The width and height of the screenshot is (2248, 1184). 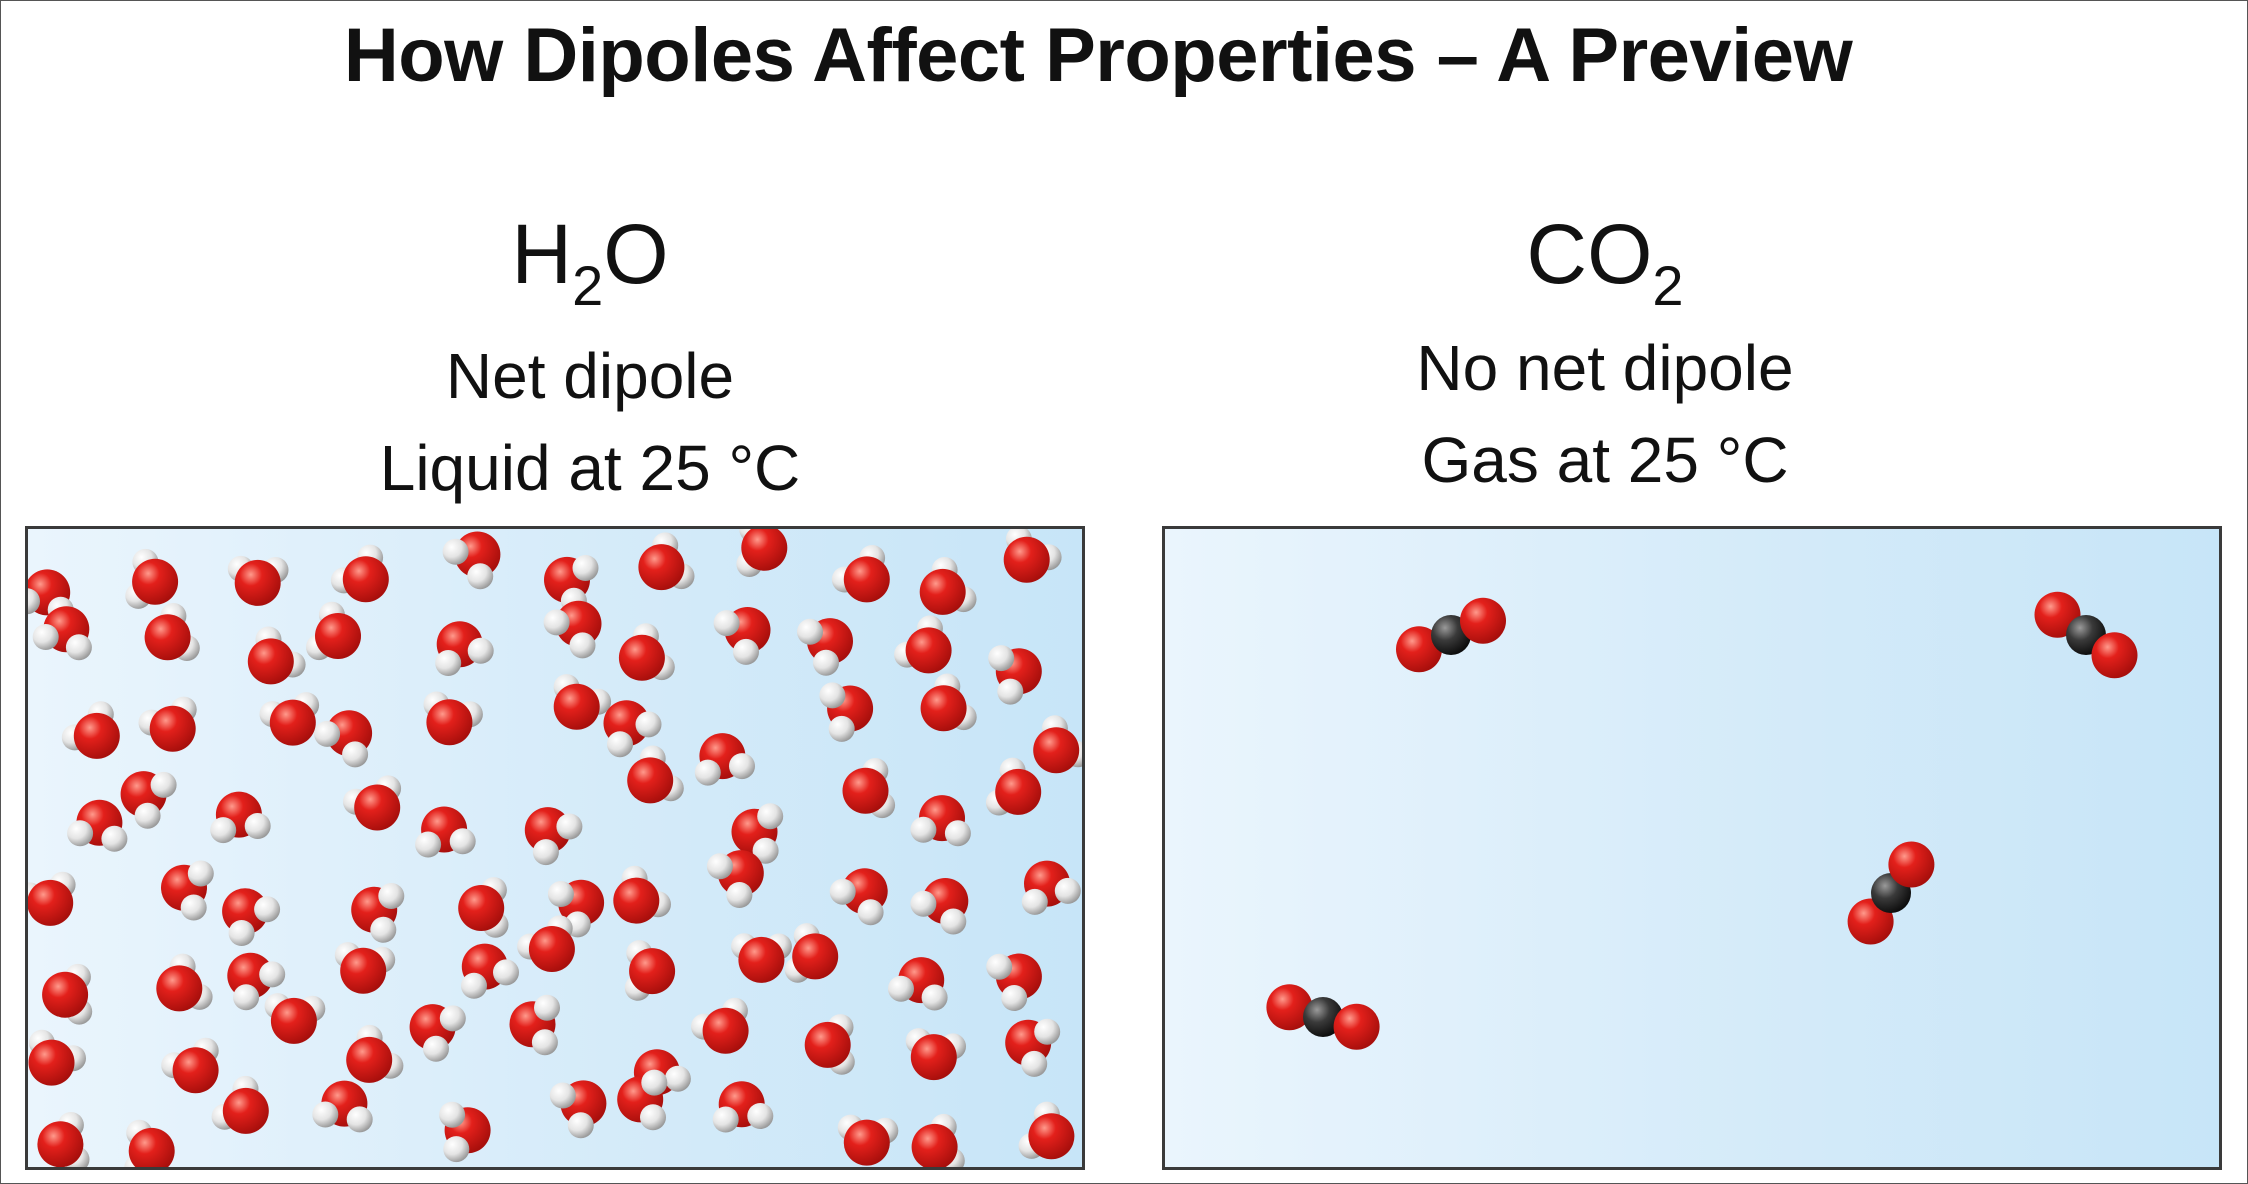 I want to click on water-formula-subscript: 2, so click(x=588, y=285).